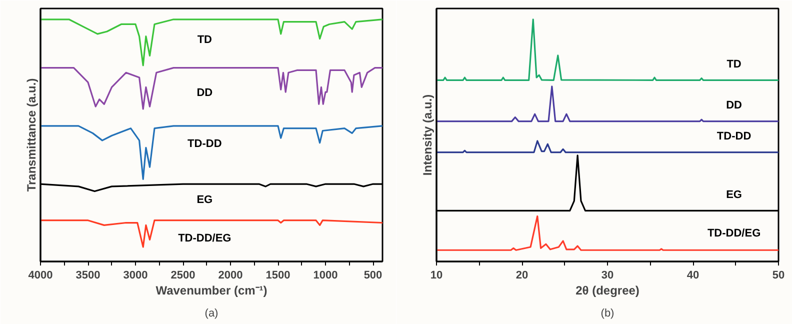  What do you see at coordinates (40, 276) in the screenshot?
I see `x-tick-label: 4000` at bounding box center [40, 276].